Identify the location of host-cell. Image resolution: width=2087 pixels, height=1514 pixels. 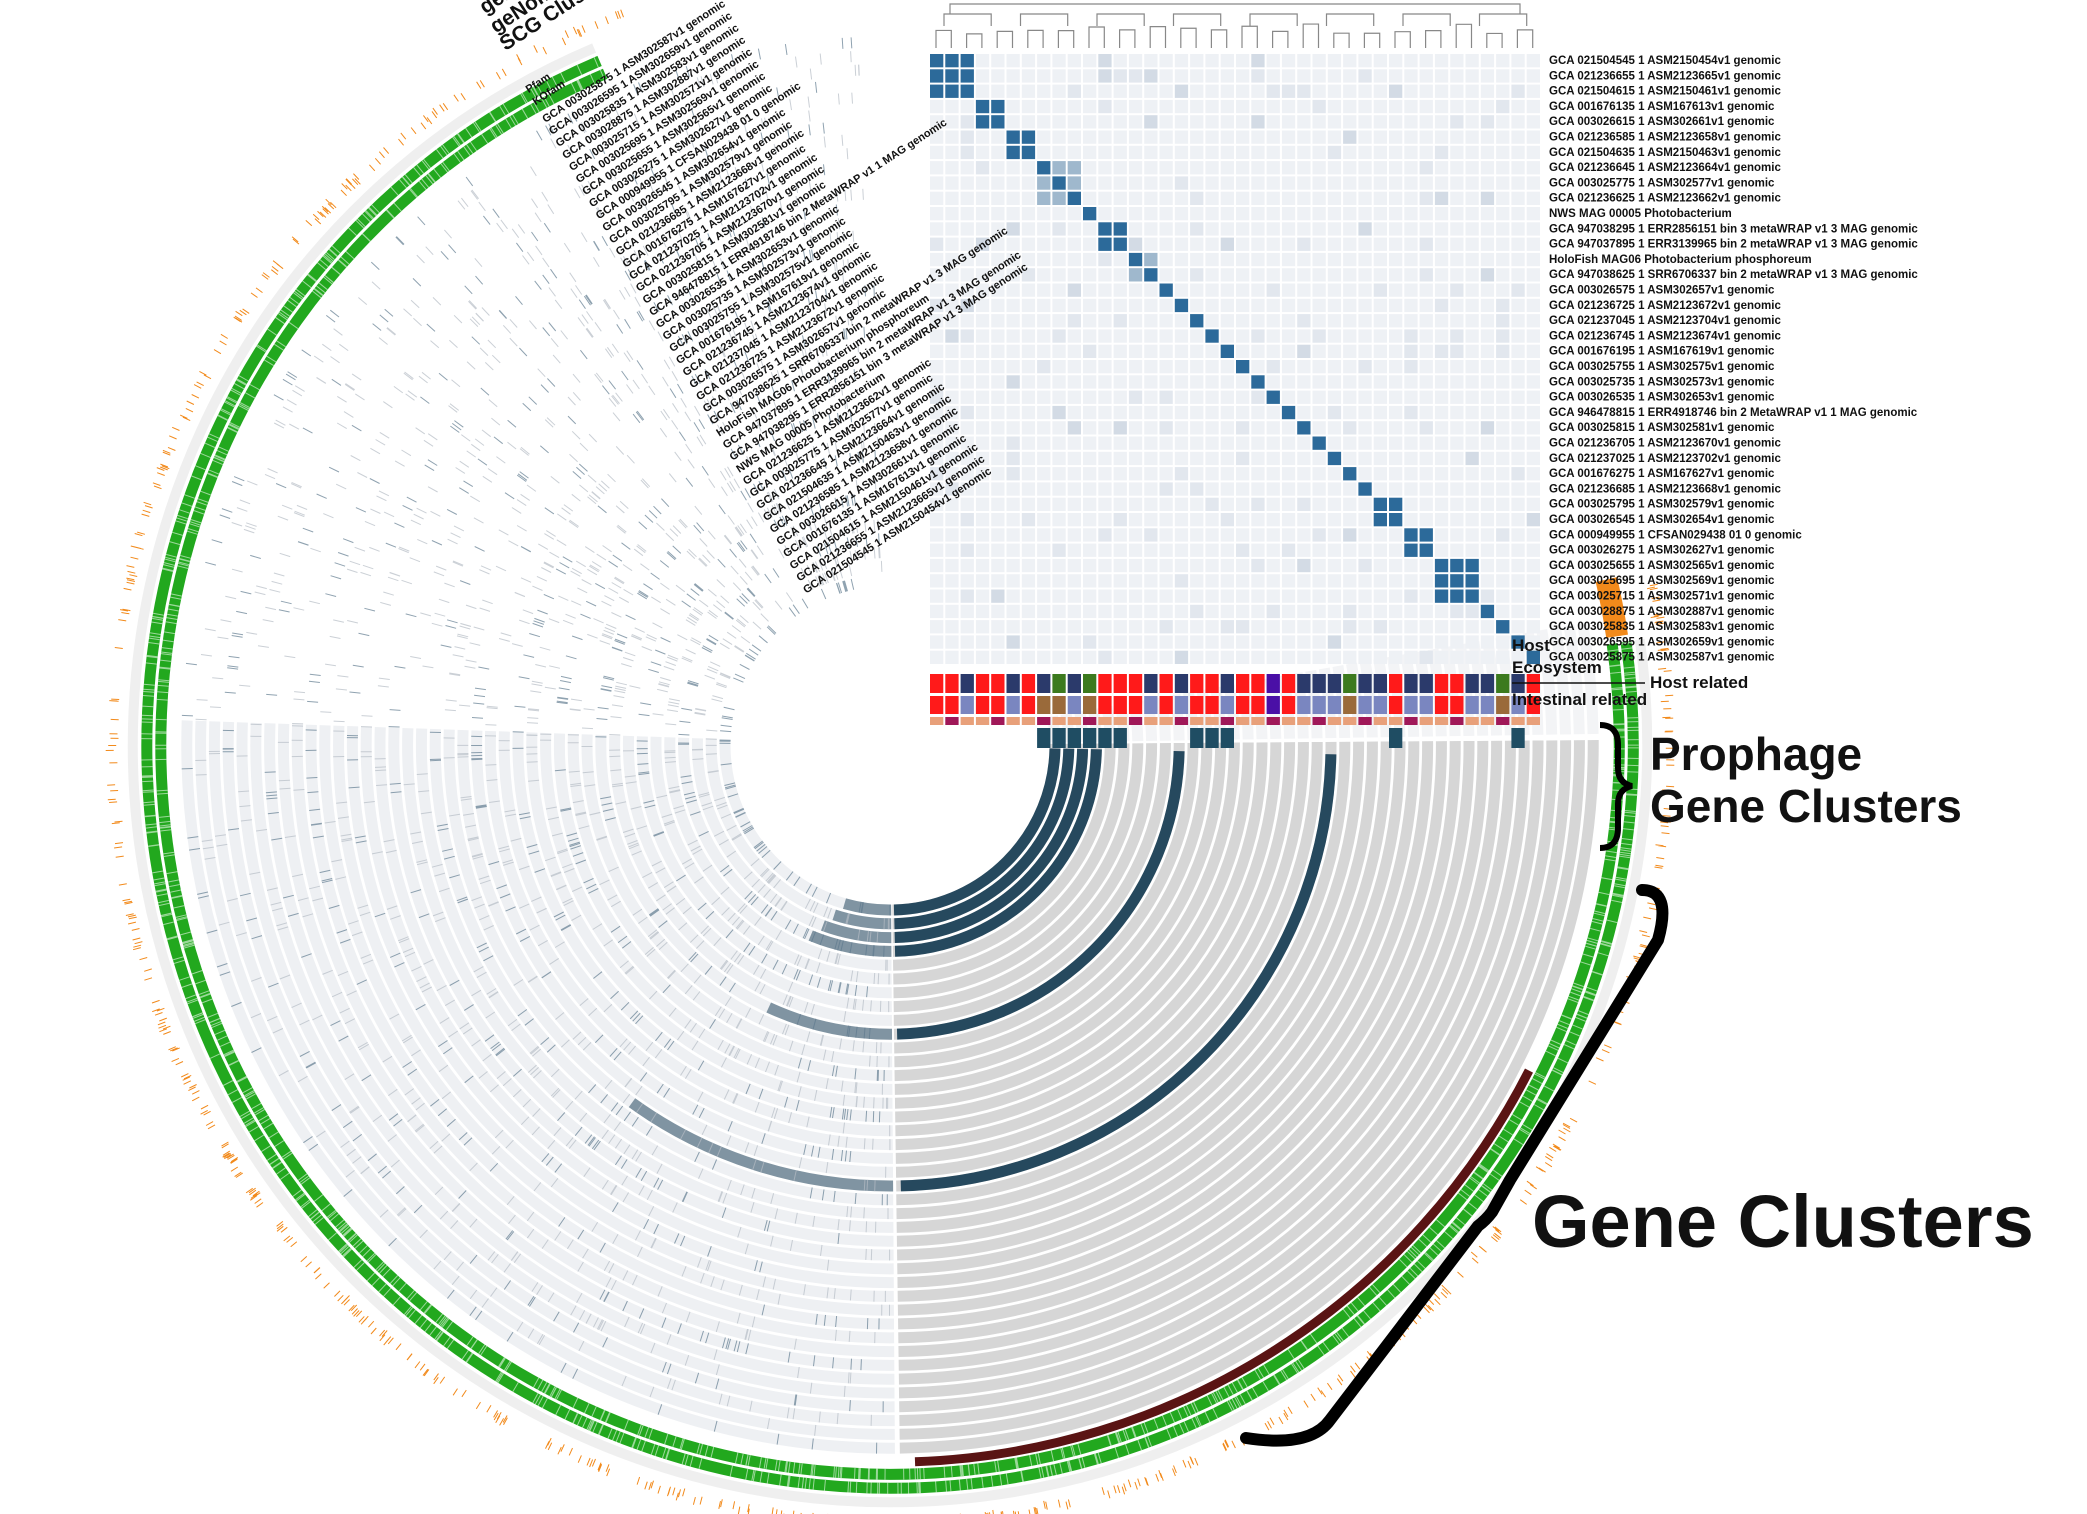
(1411, 683).